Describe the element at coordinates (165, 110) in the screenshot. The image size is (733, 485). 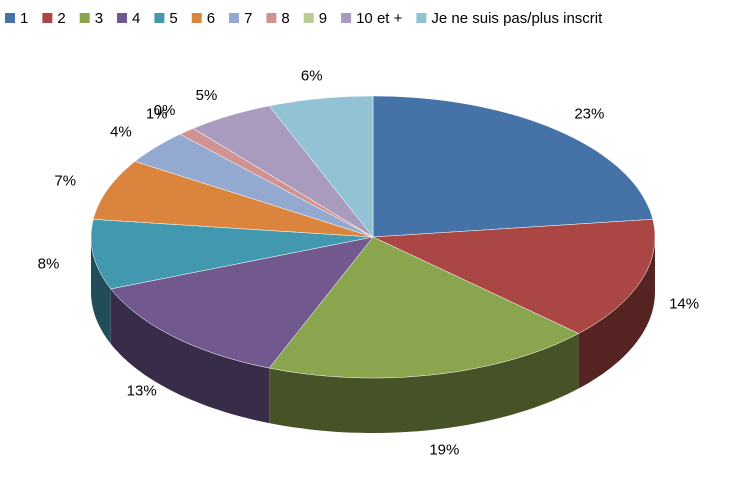
I see `data-label: 0%` at that location.